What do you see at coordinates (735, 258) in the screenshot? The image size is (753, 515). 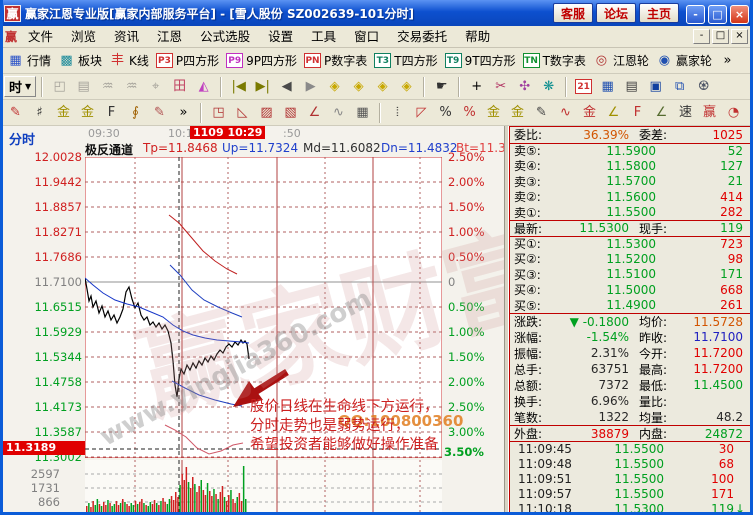 I see `depth-volume: 98` at bounding box center [735, 258].